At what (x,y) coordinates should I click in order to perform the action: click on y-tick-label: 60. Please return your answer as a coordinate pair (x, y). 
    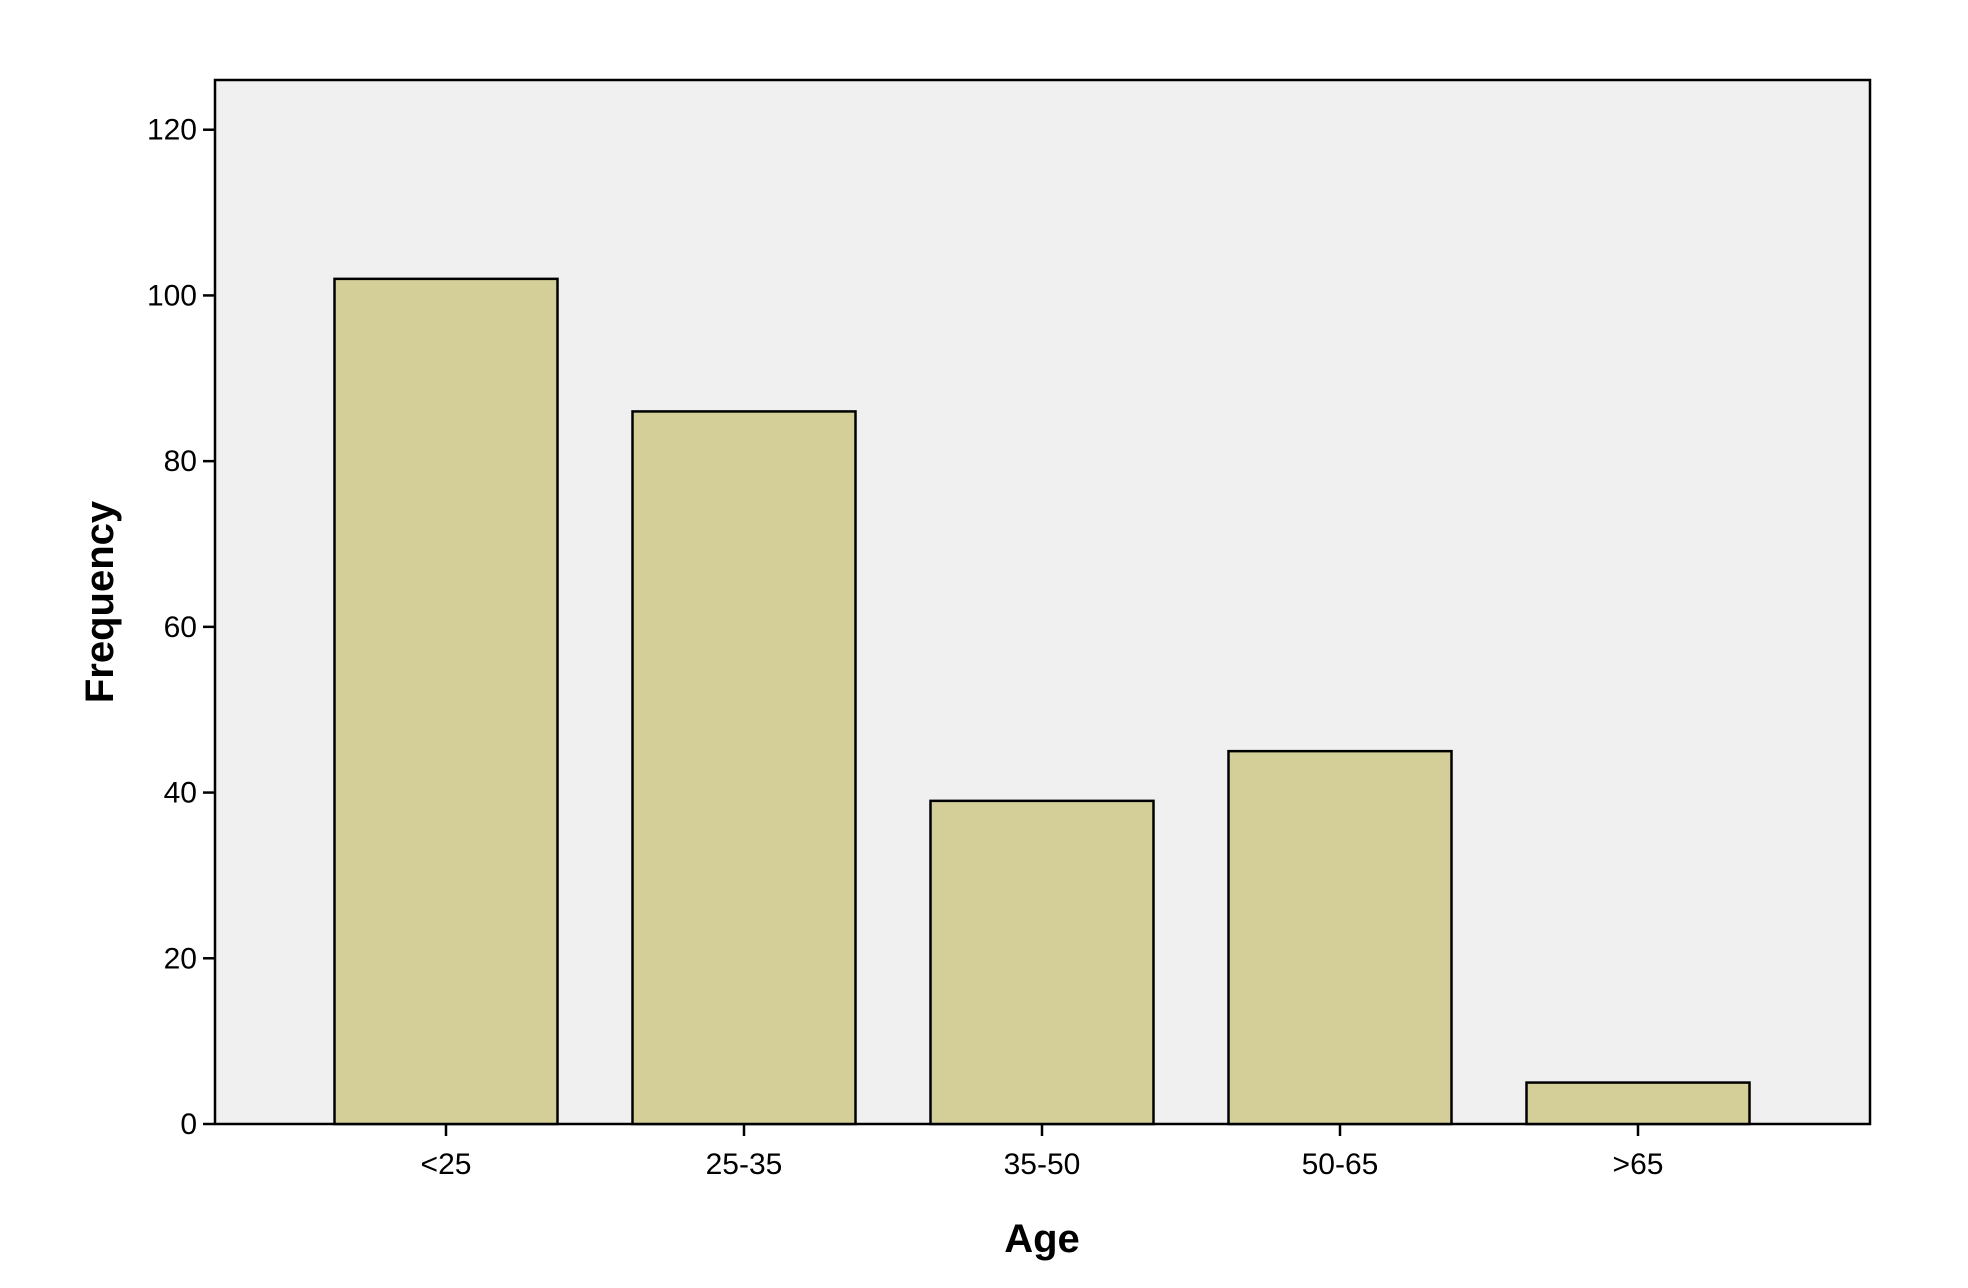
    Looking at the image, I should click on (180, 627).